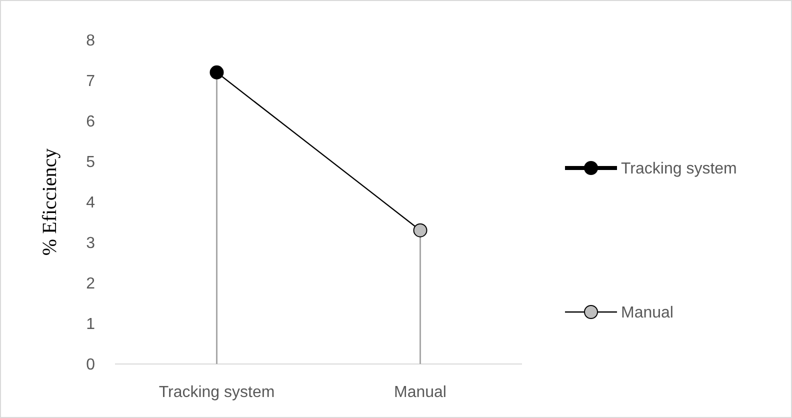 Image resolution: width=792 pixels, height=418 pixels. I want to click on y-axis-title: % Eficciency, so click(50, 202).